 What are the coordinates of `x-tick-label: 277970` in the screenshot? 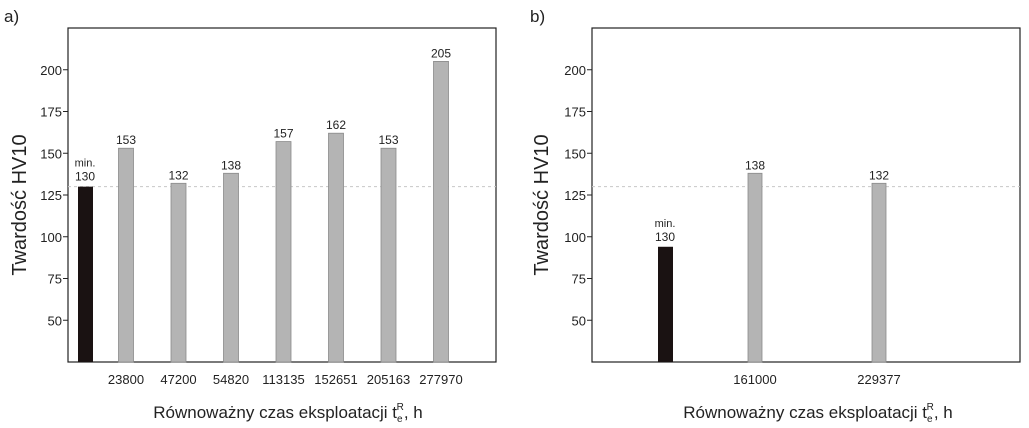 It's located at (440, 379).